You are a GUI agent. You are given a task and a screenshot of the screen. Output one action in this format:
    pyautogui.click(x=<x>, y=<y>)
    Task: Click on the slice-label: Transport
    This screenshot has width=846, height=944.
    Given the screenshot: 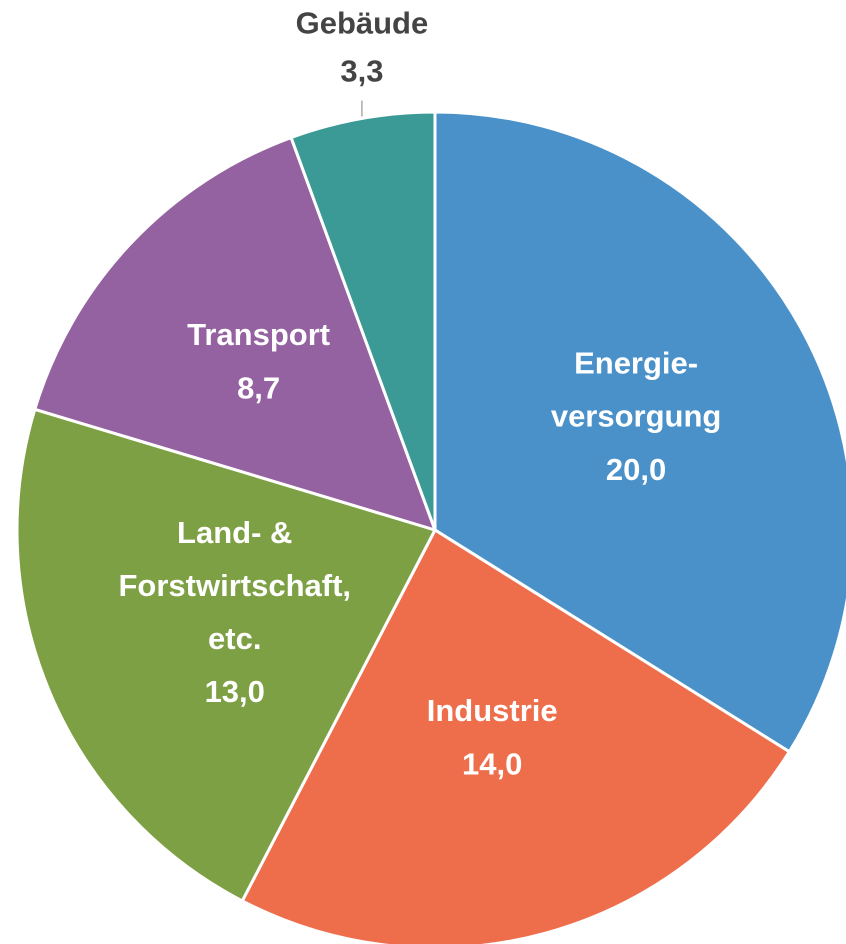 What is the action you would take?
    pyautogui.click(x=258, y=334)
    